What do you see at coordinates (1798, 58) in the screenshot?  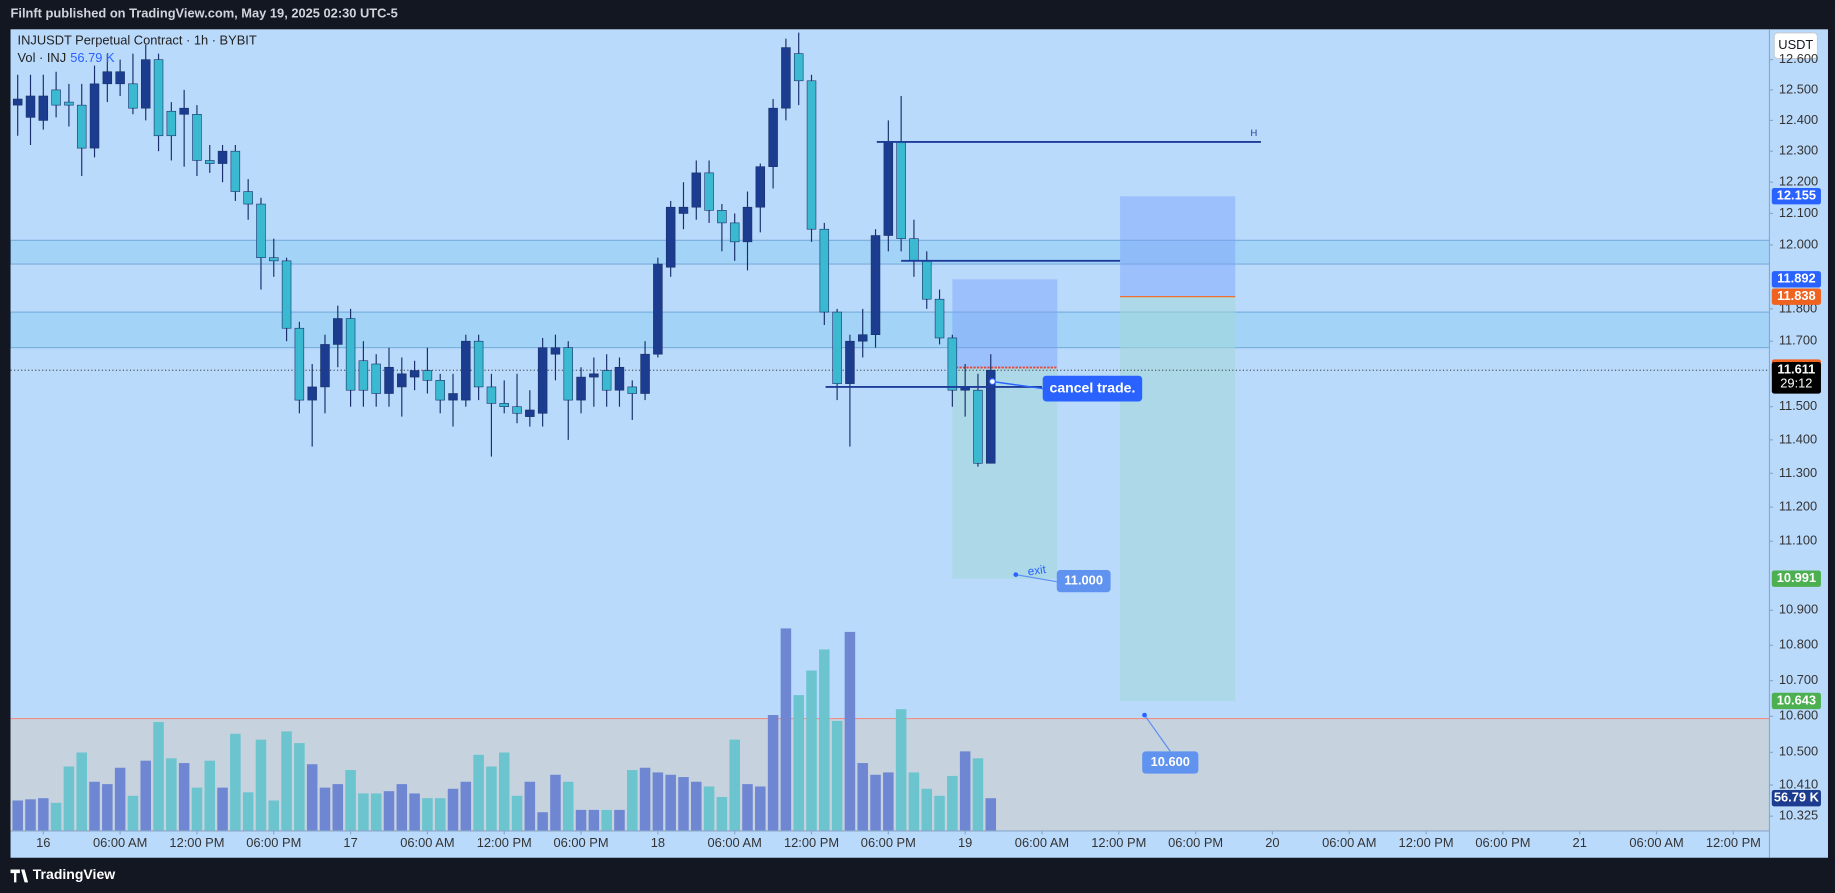 I see `y-tick-label: 12.600` at bounding box center [1798, 58].